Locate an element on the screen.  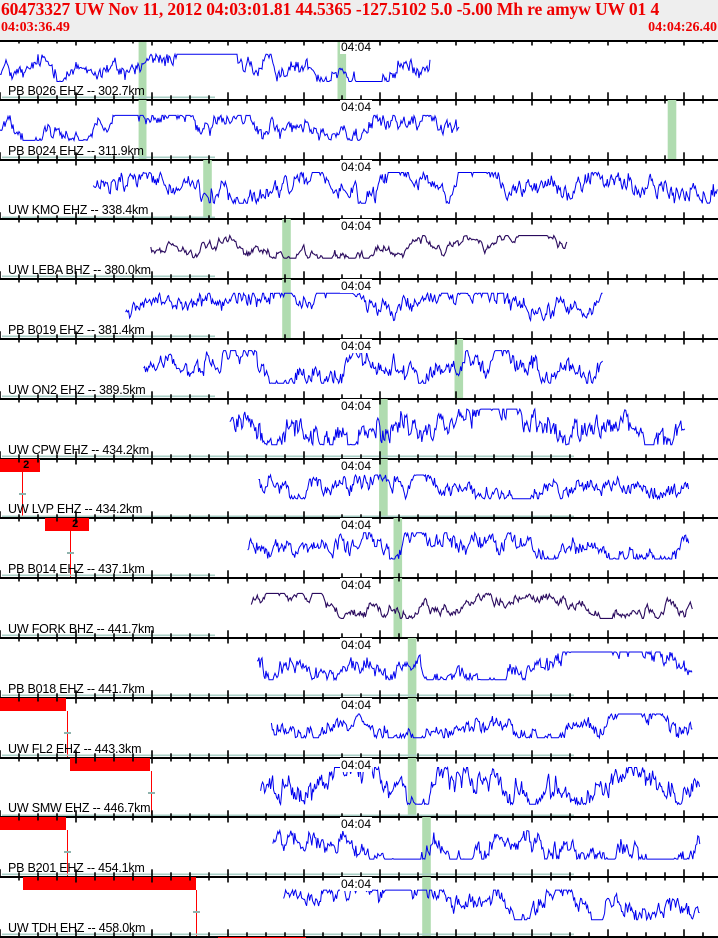
window-end-time: 04:04:26.40 is located at coordinates (682, 27).